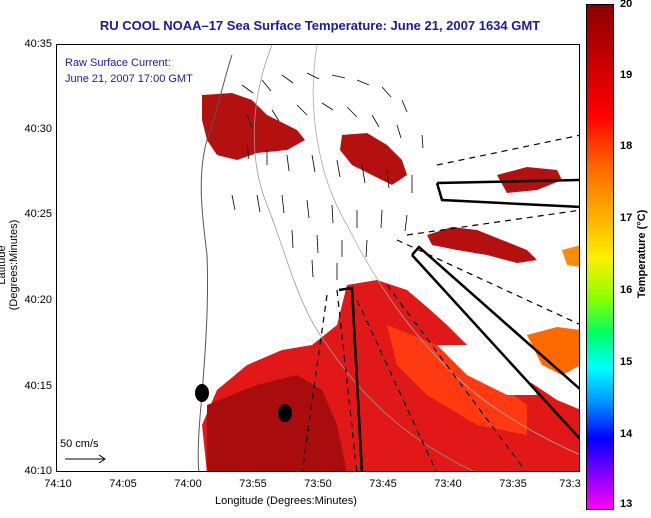 The height and width of the screenshot is (518, 651). What do you see at coordinates (286, 501) in the screenshot?
I see `x-axis-title: Longitude (Degrees:Minutes)` at bounding box center [286, 501].